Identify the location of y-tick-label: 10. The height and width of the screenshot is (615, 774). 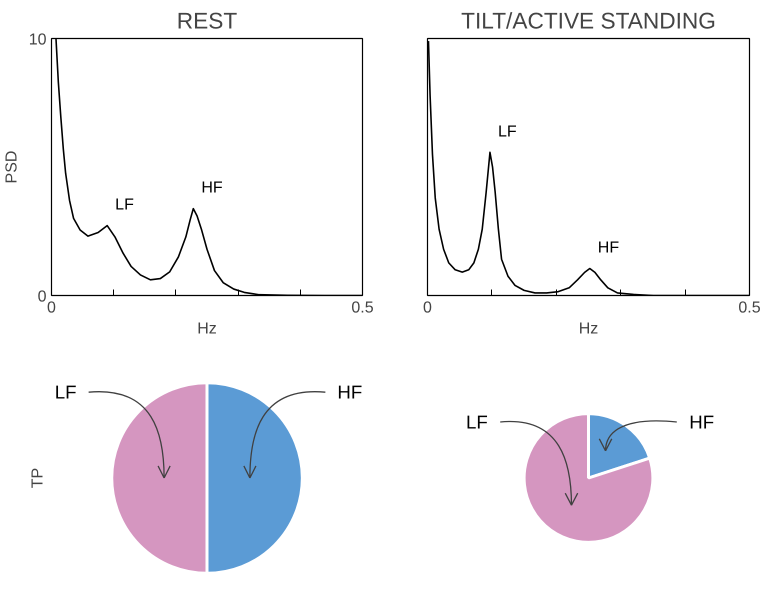
(37, 40).